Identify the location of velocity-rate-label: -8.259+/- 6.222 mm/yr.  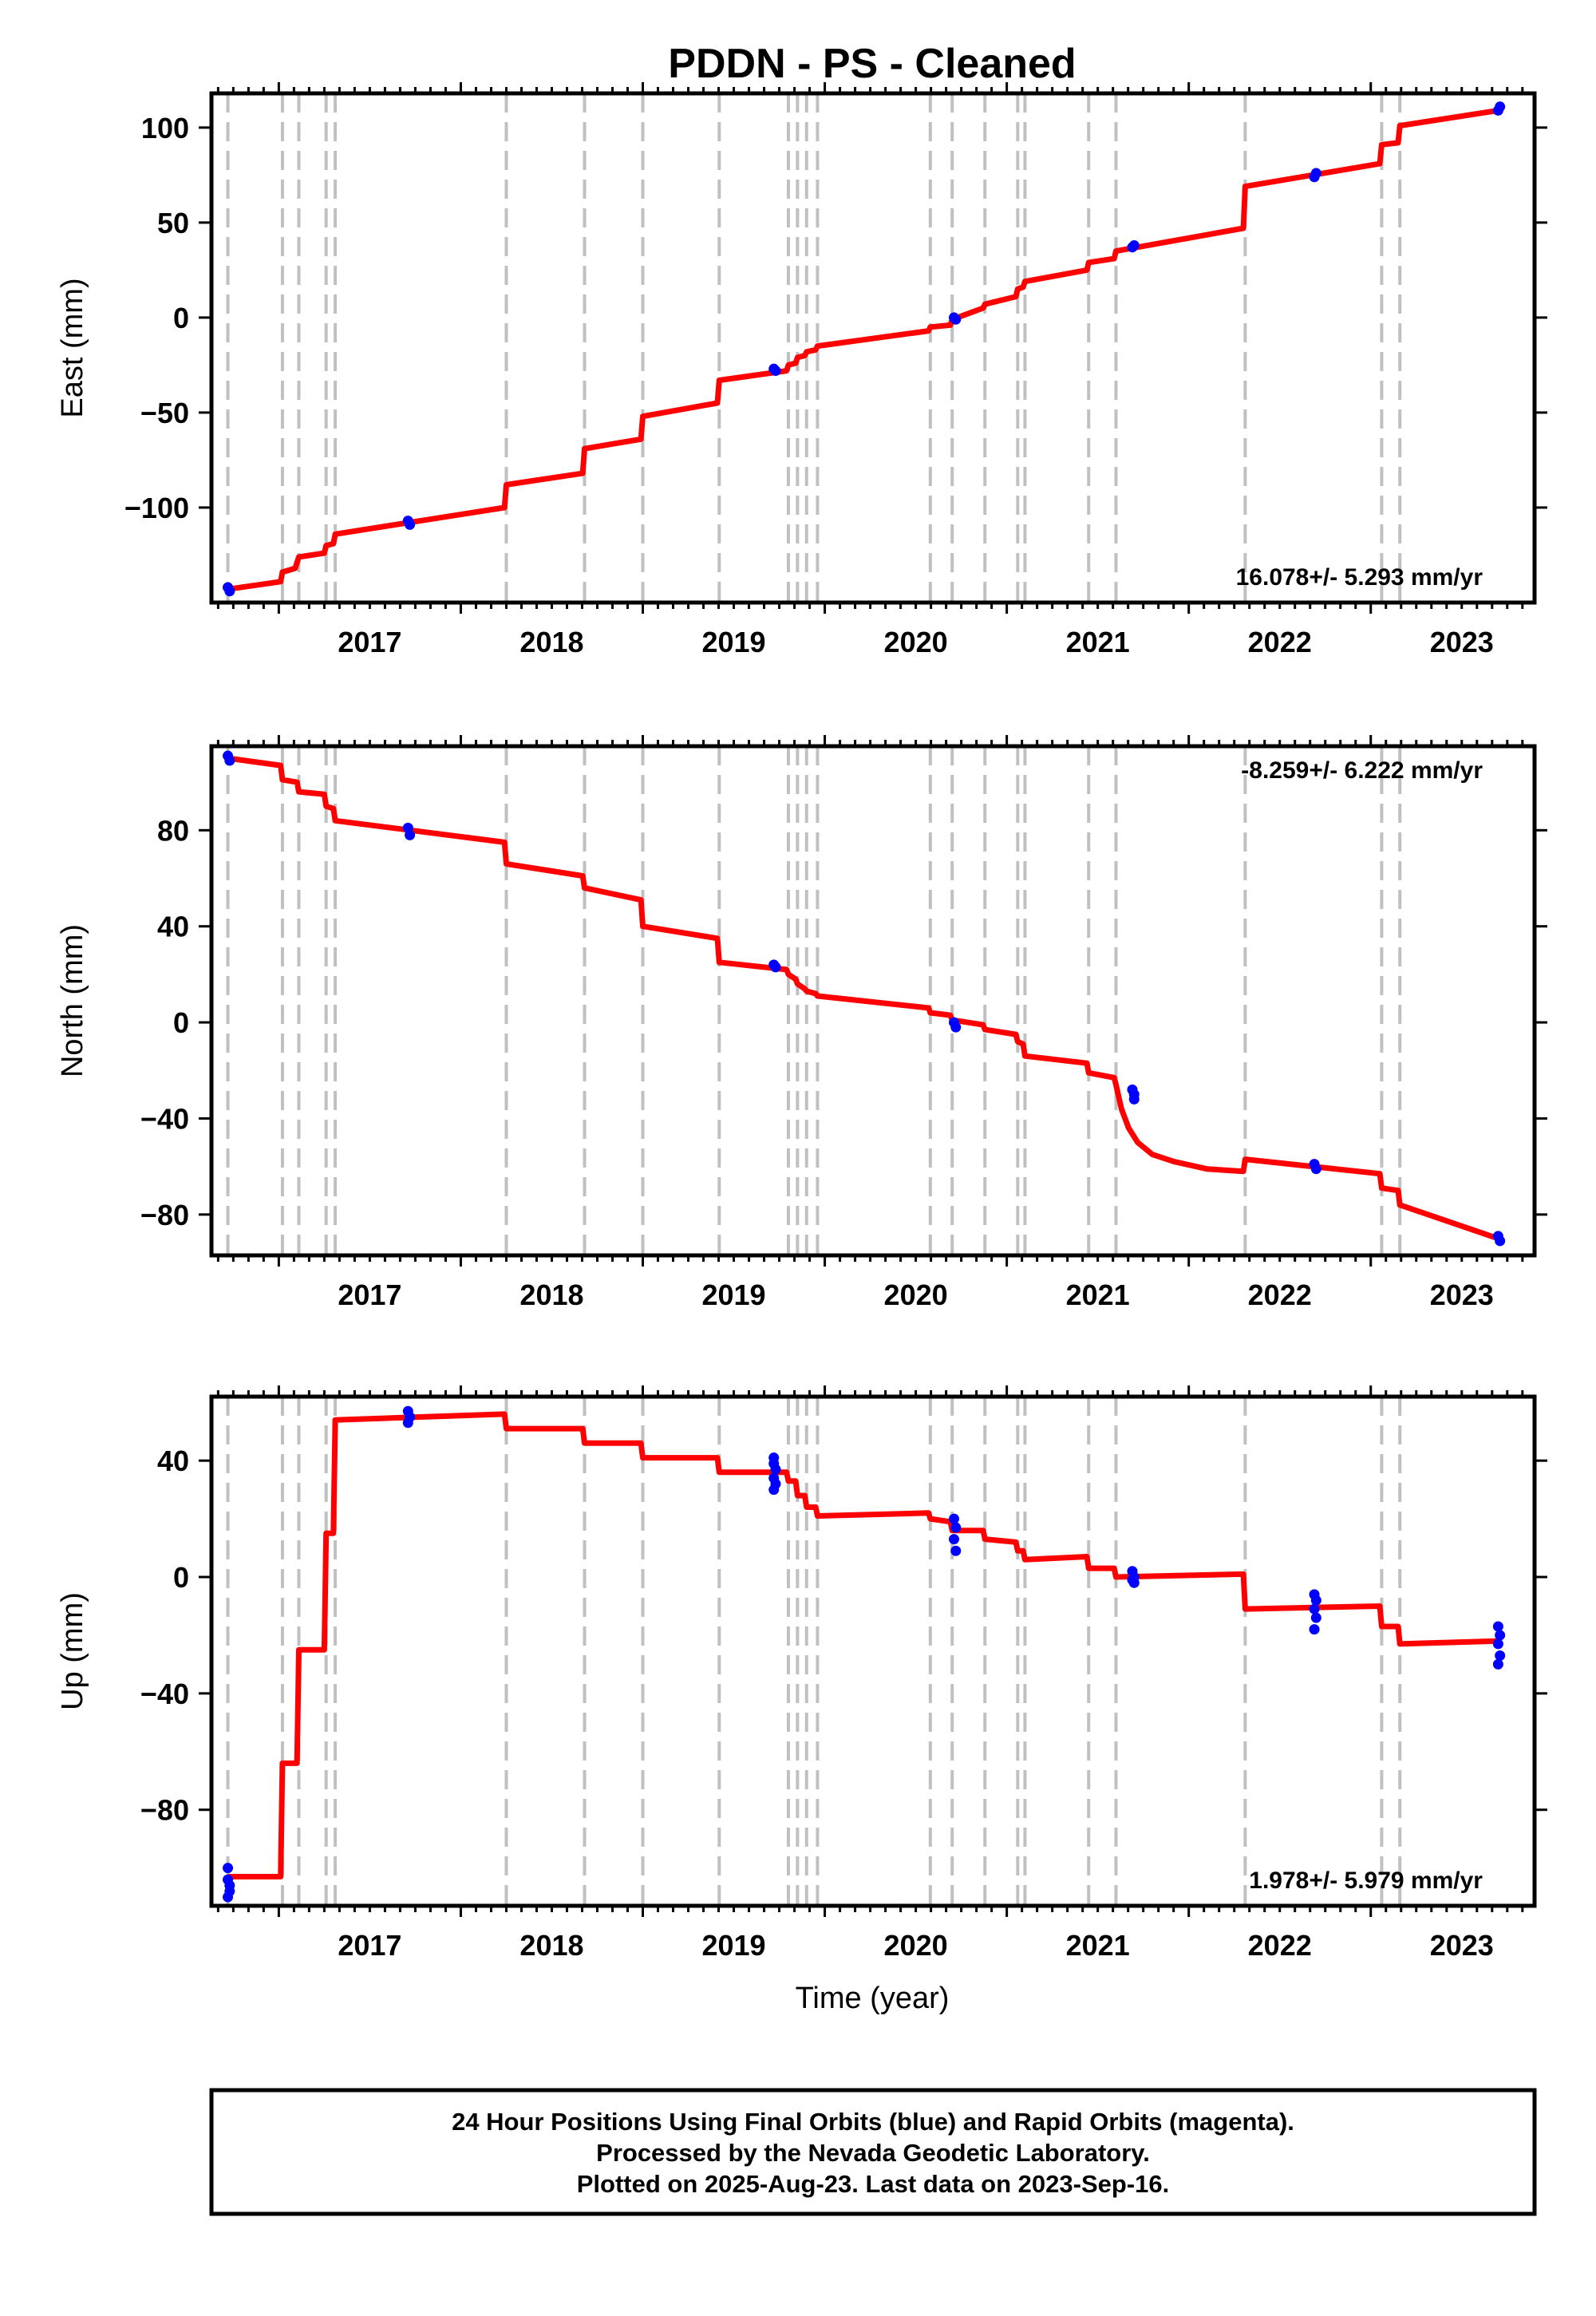
(1362, 770).